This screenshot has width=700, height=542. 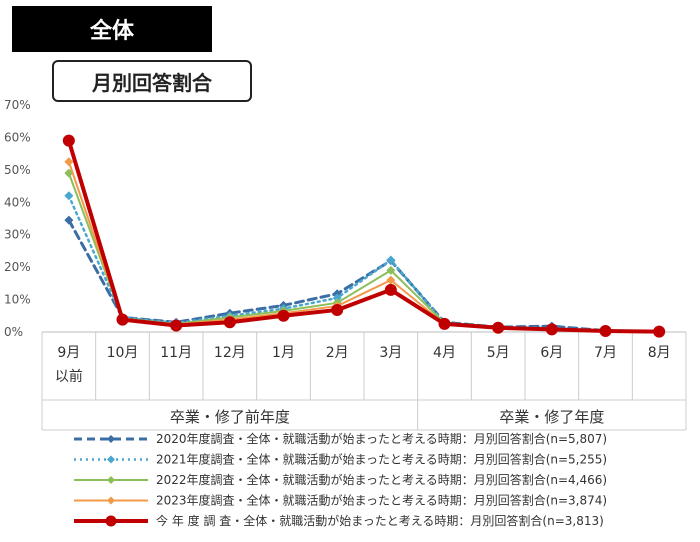 What do you see at coordinates (337, 353) in the screenshot?
I see `x-tick-label: 2月` at bounding box center [337, 353].